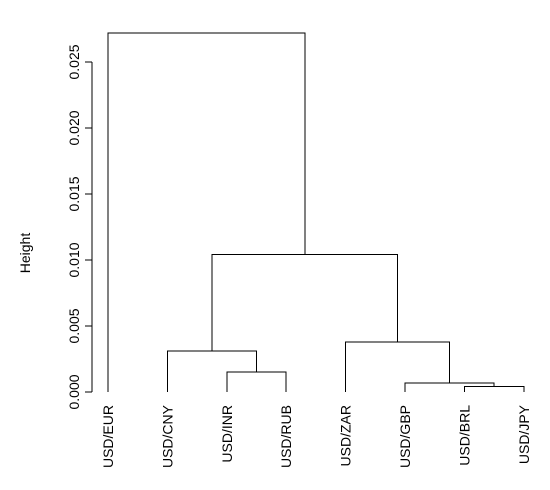 The width and height of the screenshot is (550, 490). Describe the element at coordinates (74, 391) in the screenshot. I see `y-tick-label: 0.000` at that location.